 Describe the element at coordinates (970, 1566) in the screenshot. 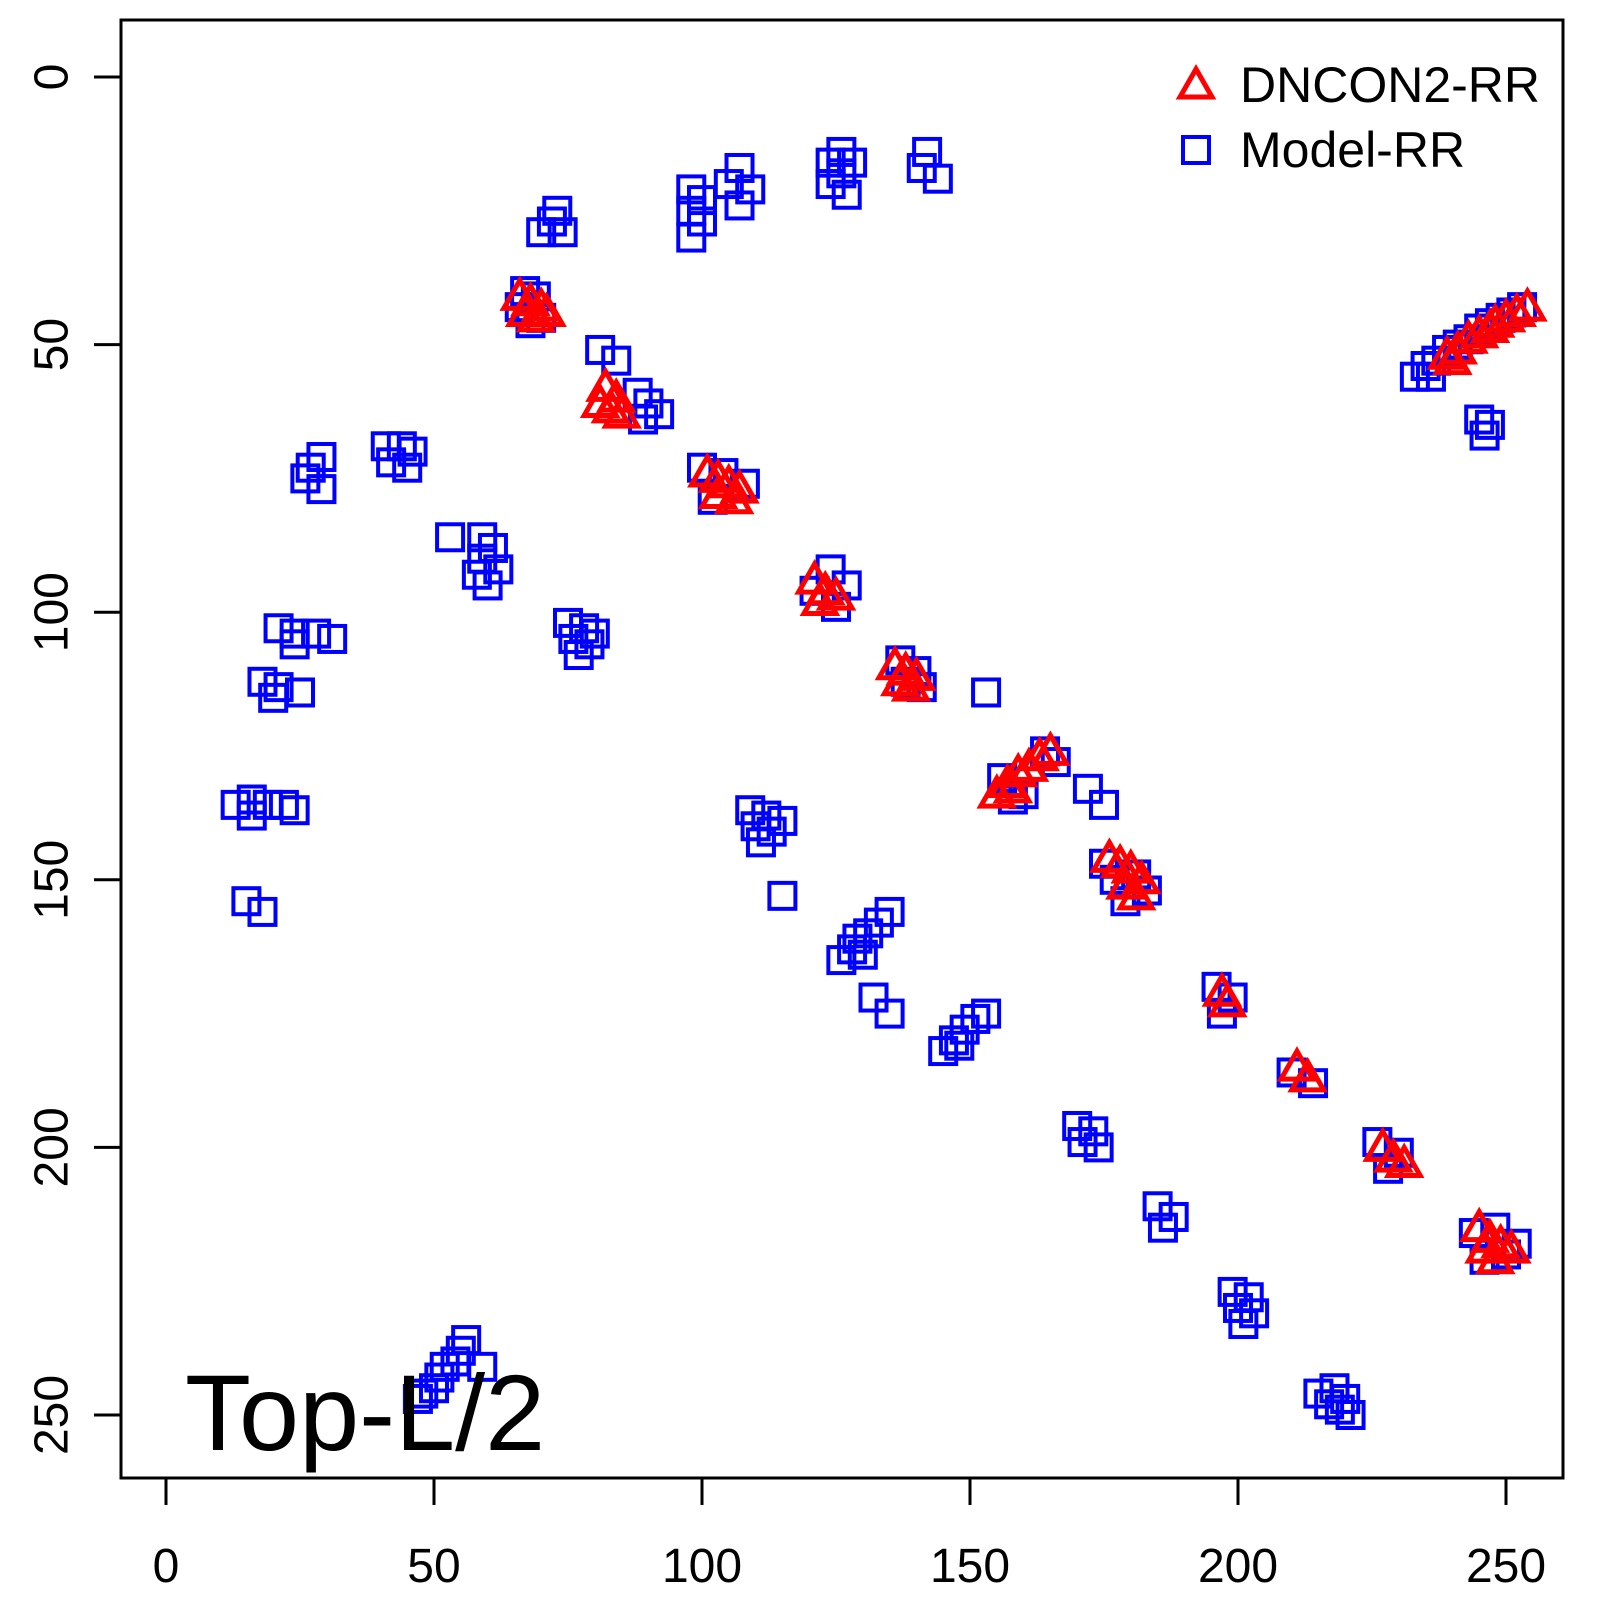

I see `x-tick-label: 150` at that location.